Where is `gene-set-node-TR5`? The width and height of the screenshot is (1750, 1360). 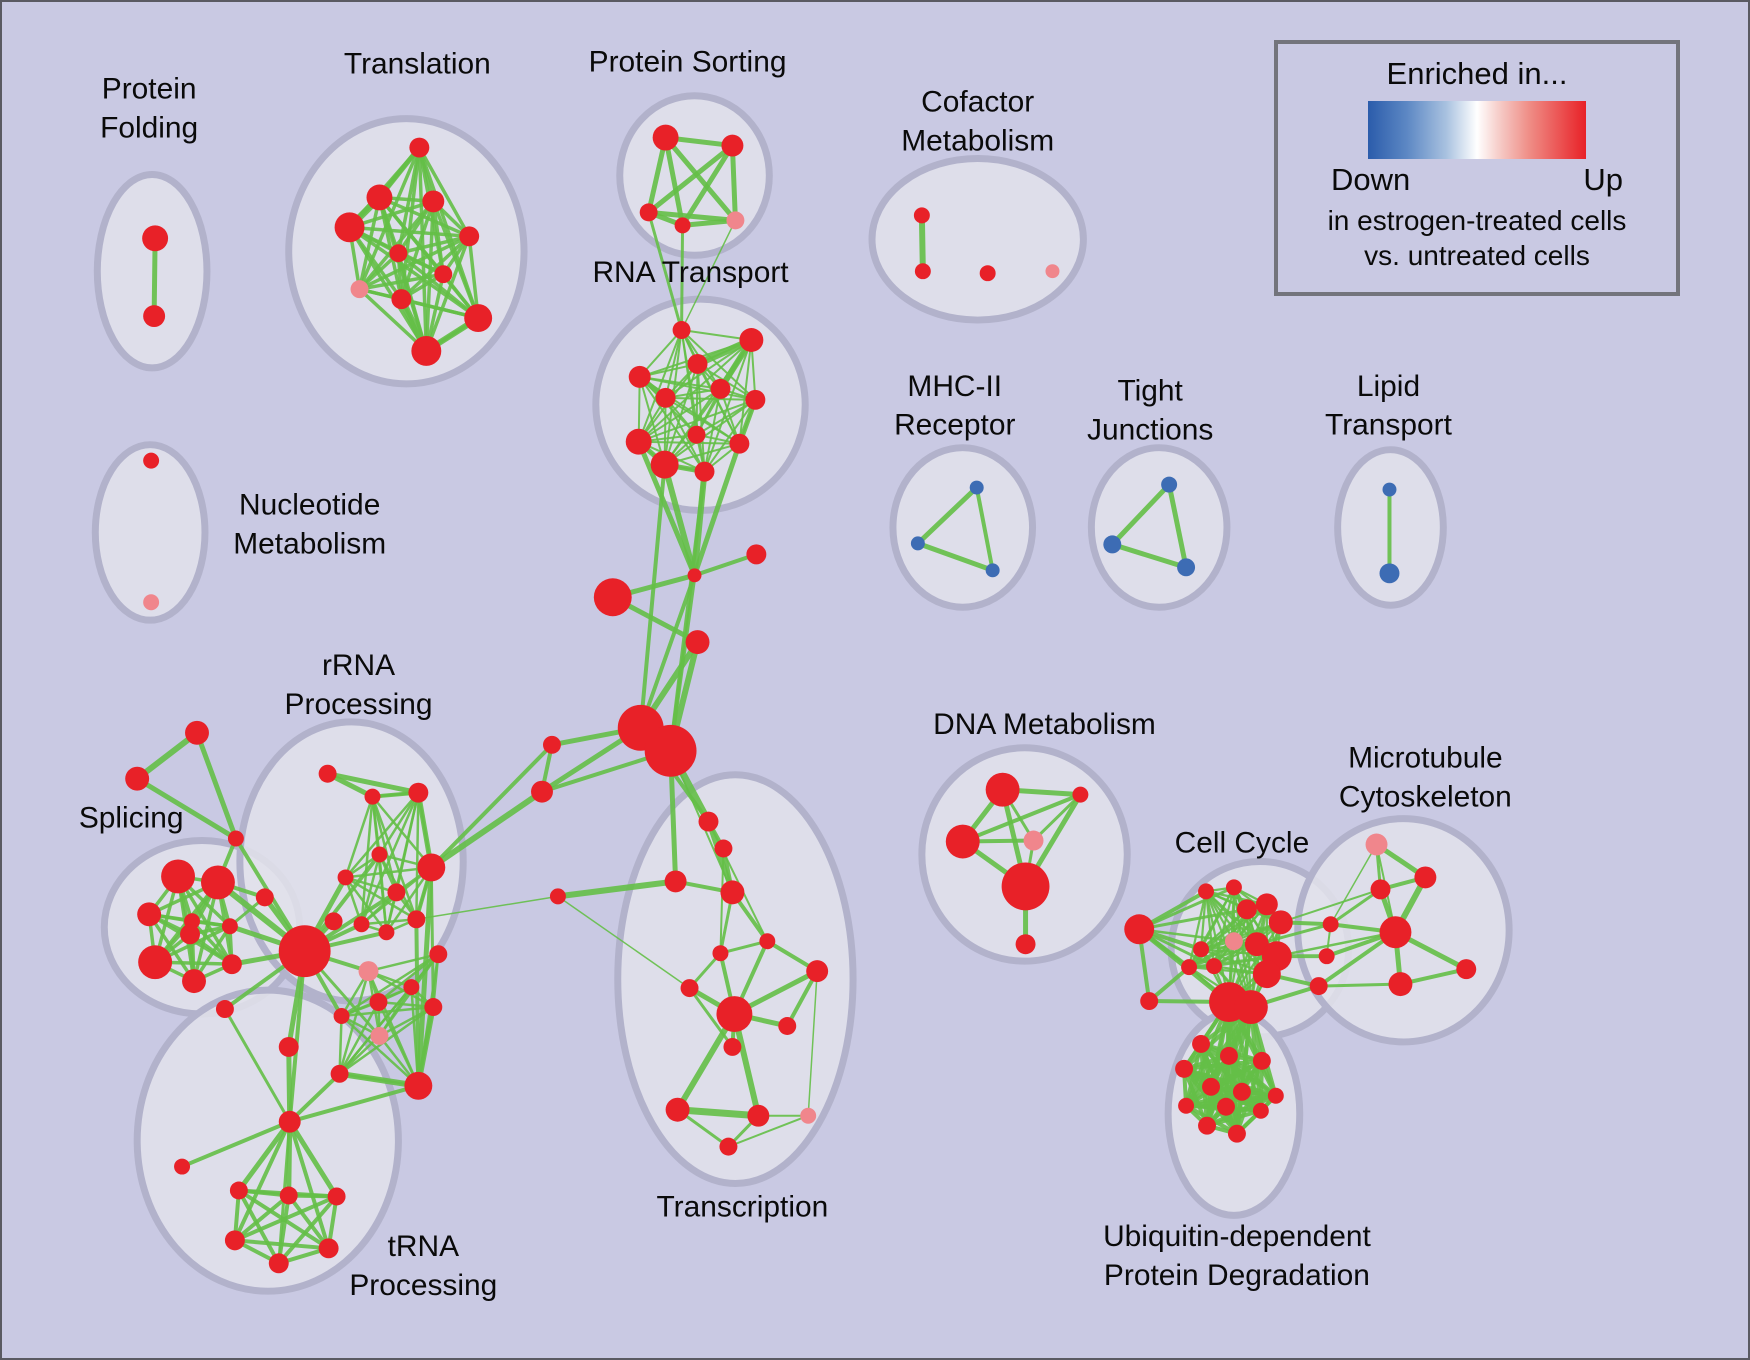 gene-set-node-TR5 is located at coordinates (336, 1196).